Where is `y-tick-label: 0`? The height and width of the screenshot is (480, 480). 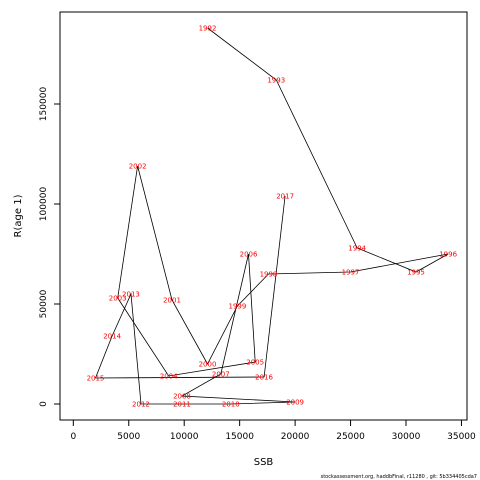 y-tick-label: 0 is located at coordinates (44, 404).